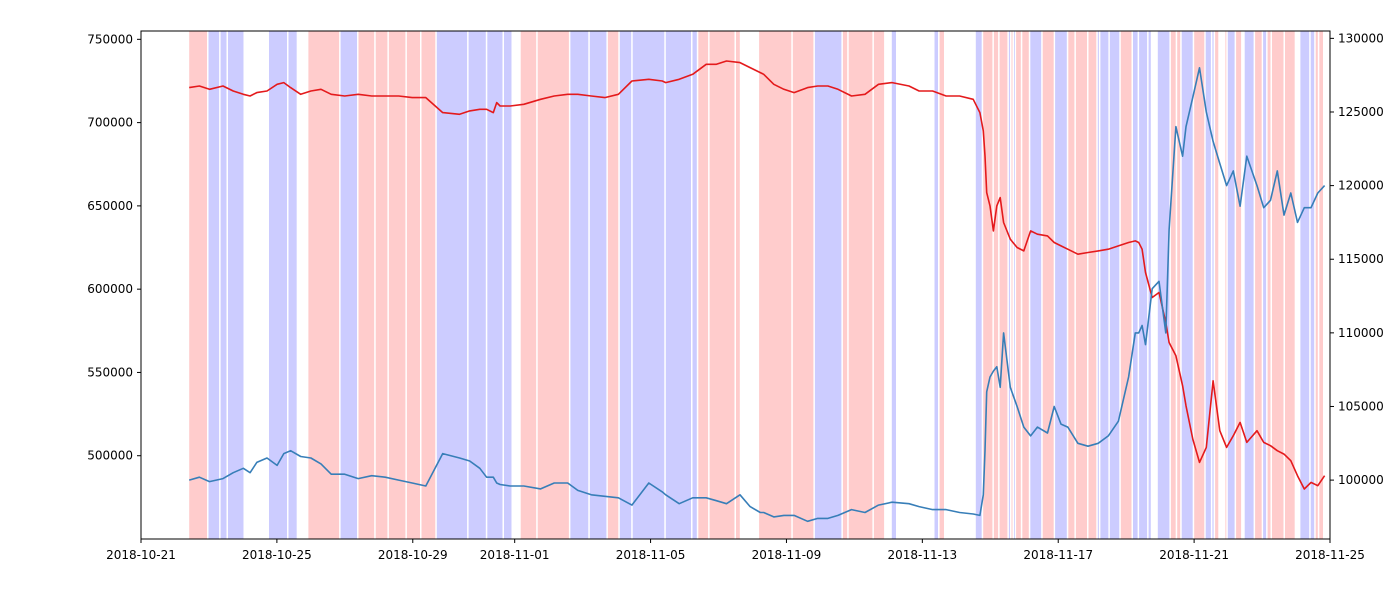 The image size is (1400, 600). Describe the element at coordinates (110, 456) in the screenshot. I see `left-tick-label-0: 500000` at that location.